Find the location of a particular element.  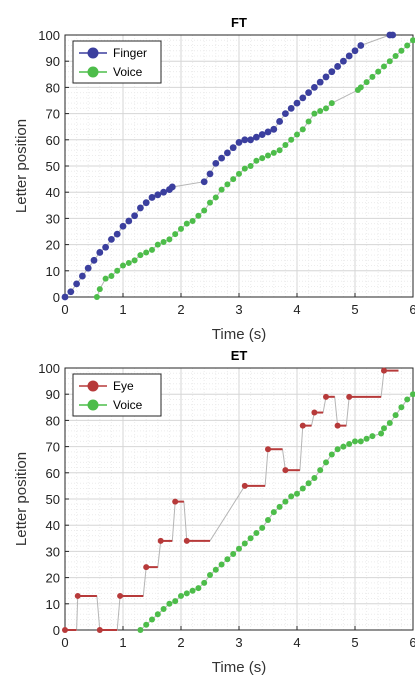

y-tick-label: 80 is located at coordinates (53, 420).